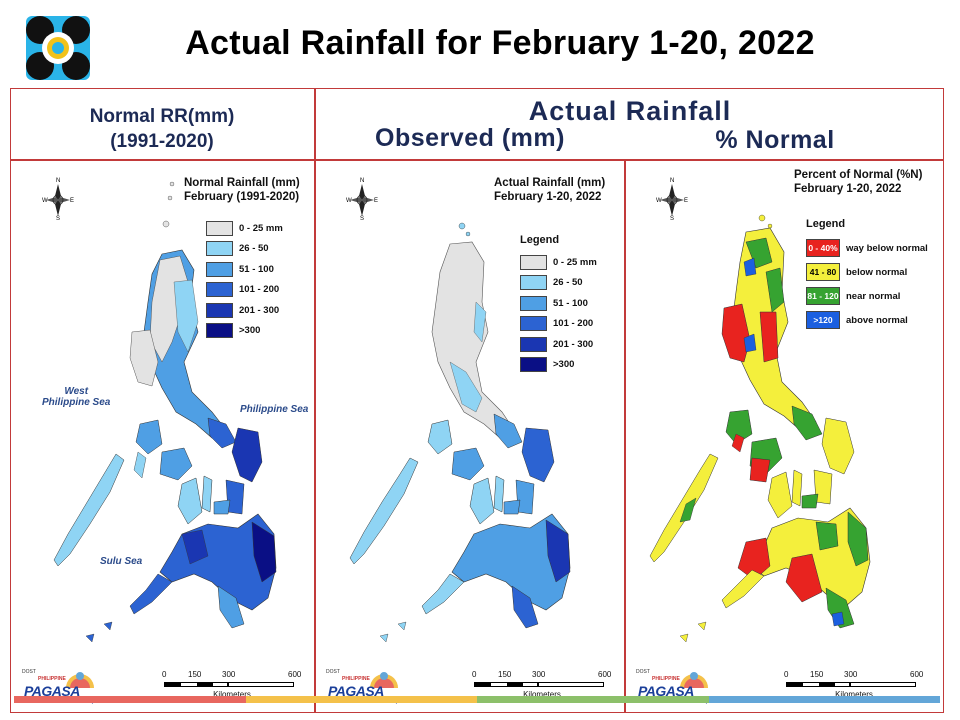  What do you see at coordinates (500, 43) in the screenshot?
I see `page-title: Actual Rainfall for February 1-20, 2022` at bounding box center [500, 43].